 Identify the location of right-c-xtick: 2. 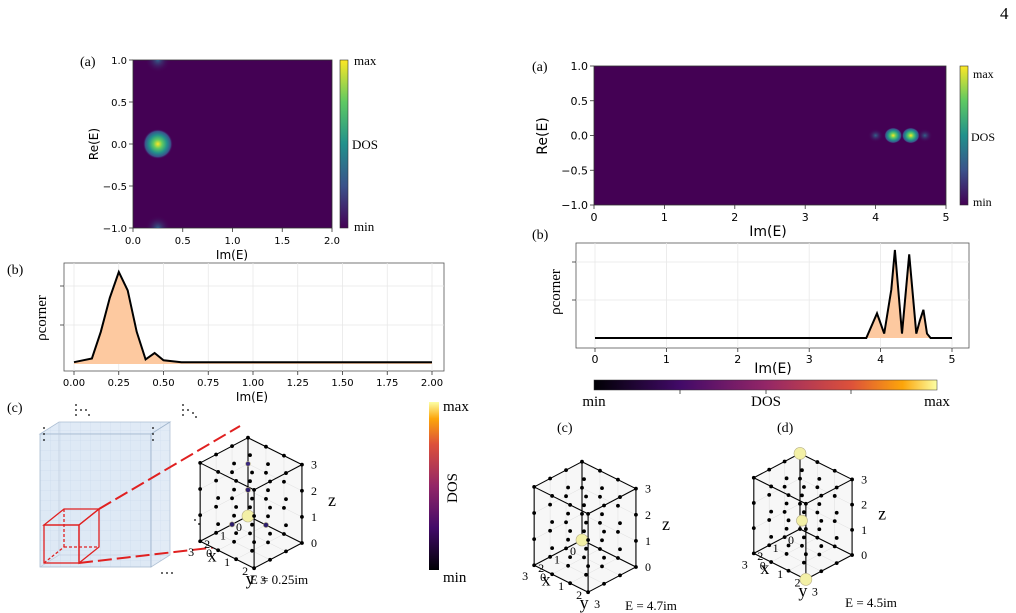
(541, 568).